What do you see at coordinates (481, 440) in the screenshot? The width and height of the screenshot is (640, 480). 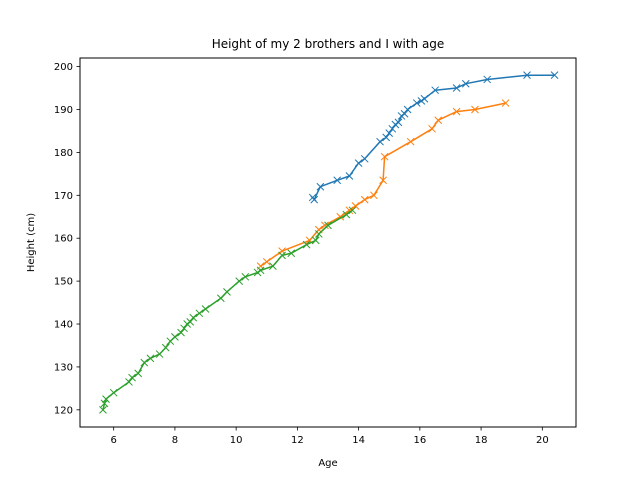 I see `x-tick-label: 18` at bounding box center [481, 440].